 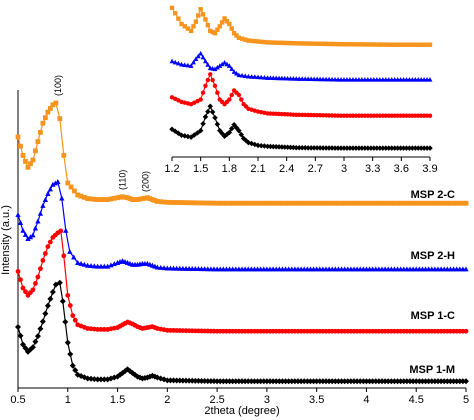 I want to click on main-peak-annotations: (100) (110) (200), so click(x=102, y=133).